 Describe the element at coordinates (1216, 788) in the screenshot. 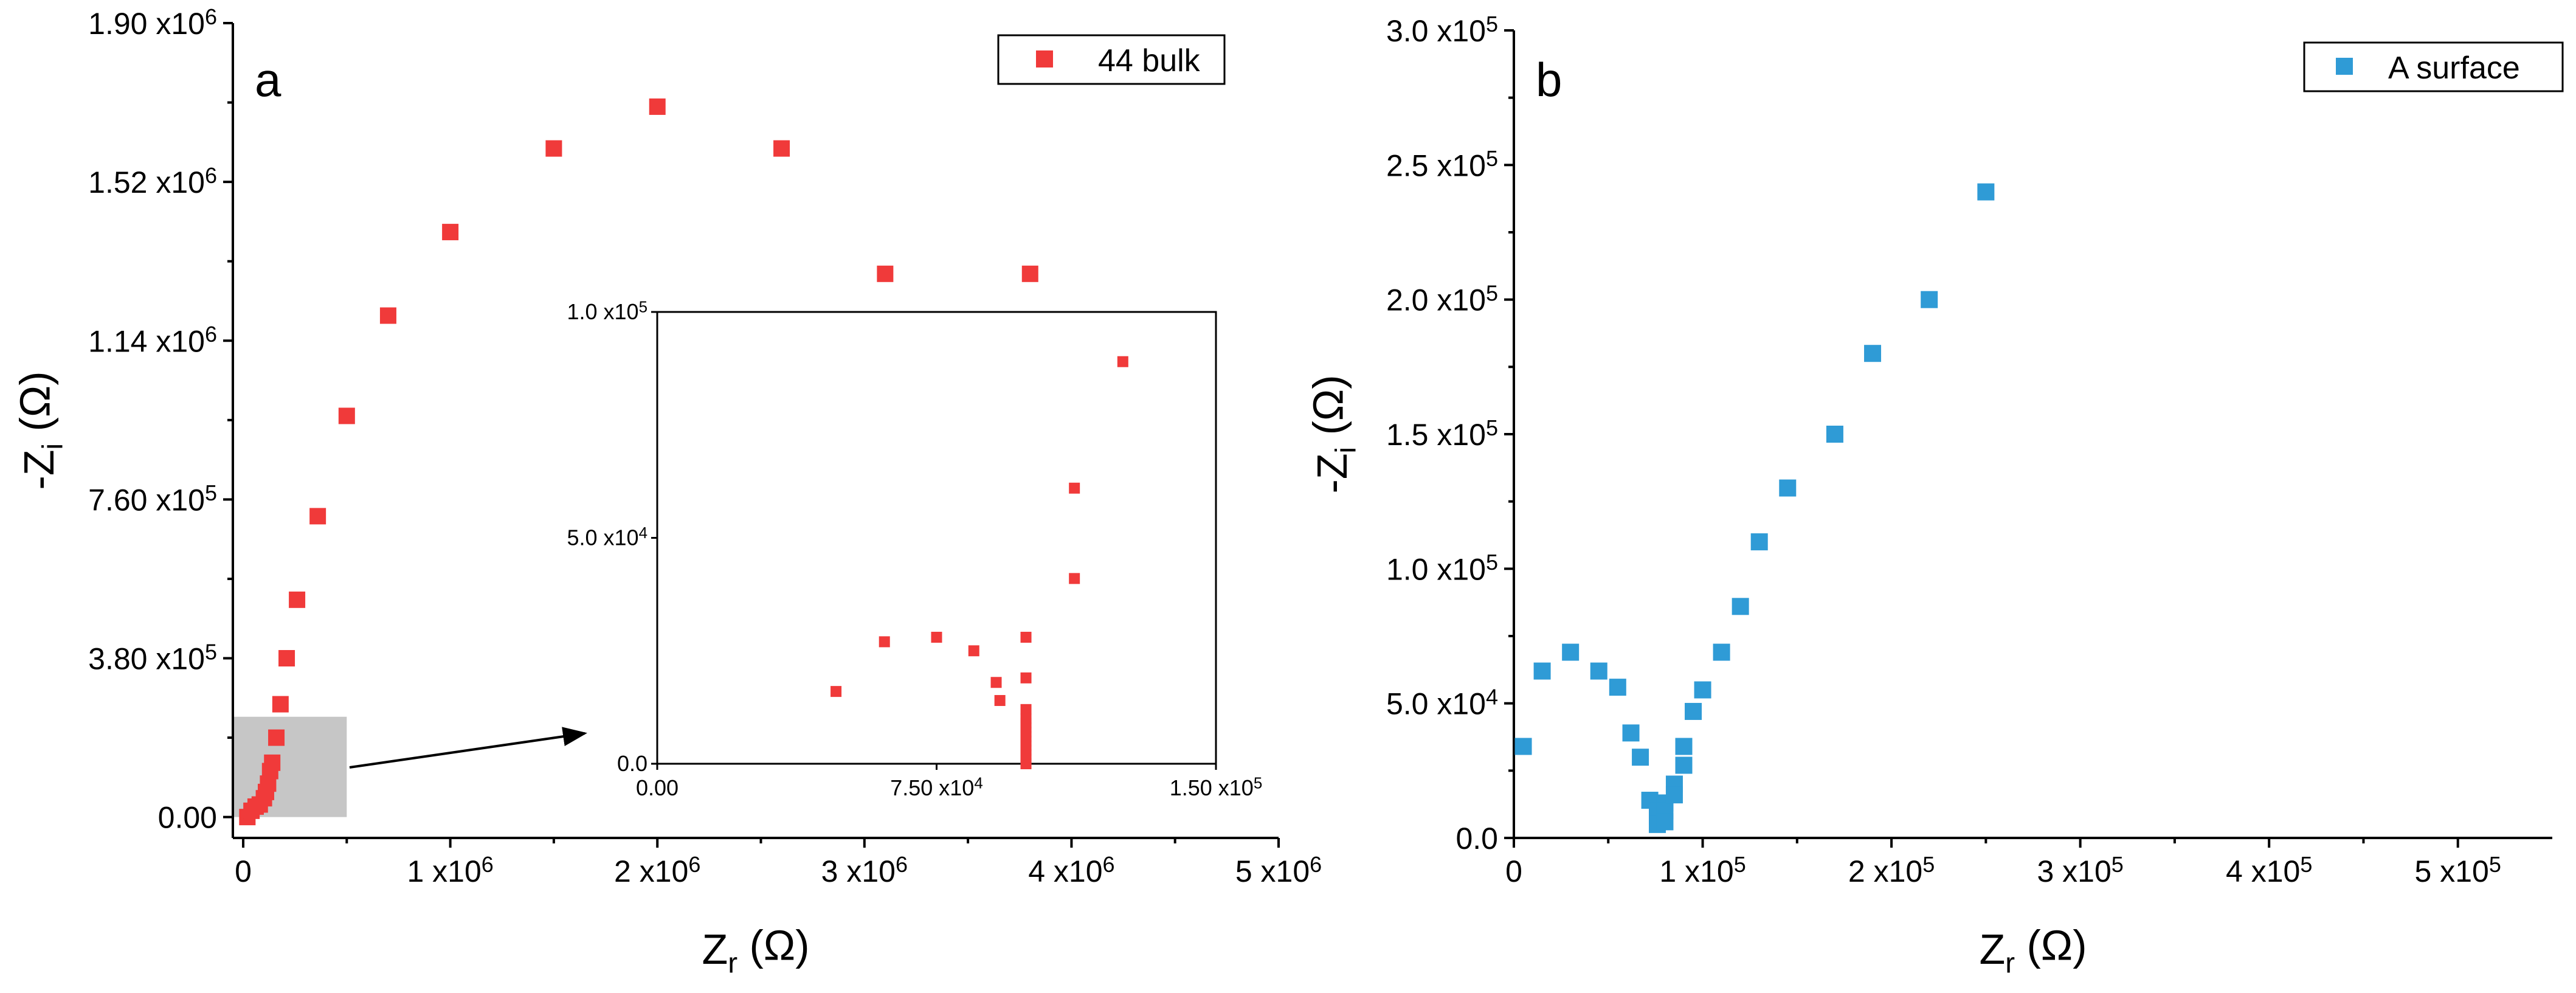

I see `inset-x-tick-label: 1.50 x105` at that location.